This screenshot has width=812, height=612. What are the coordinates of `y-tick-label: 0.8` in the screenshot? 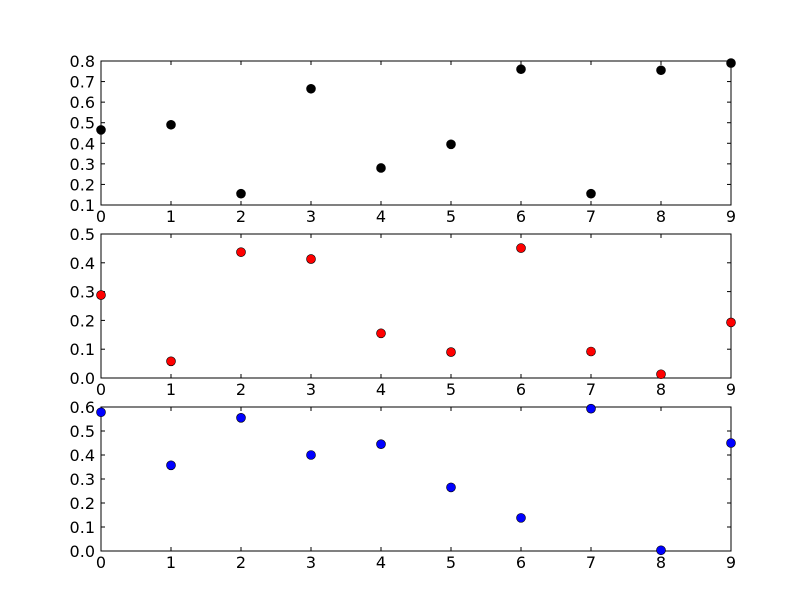 It's located at (82, 61).